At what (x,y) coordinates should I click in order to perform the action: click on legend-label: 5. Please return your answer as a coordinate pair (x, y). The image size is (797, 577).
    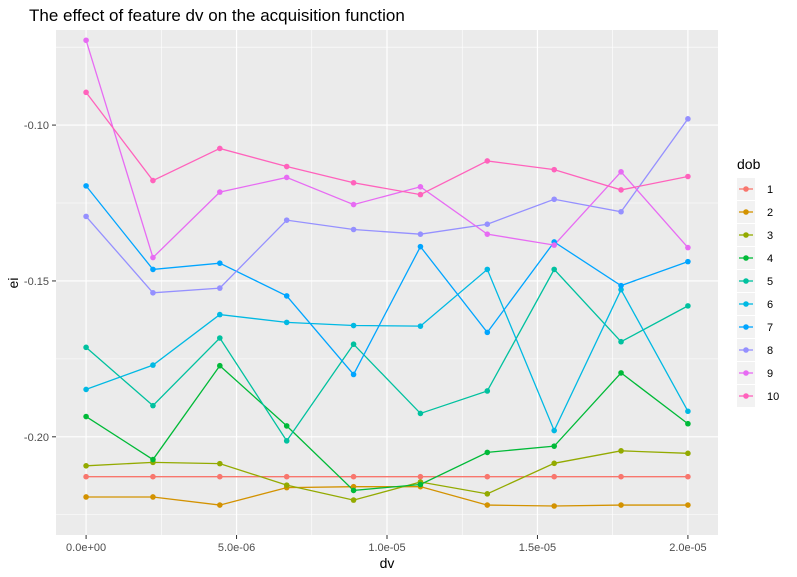
    Looking at the image, I should click on (770, 282).